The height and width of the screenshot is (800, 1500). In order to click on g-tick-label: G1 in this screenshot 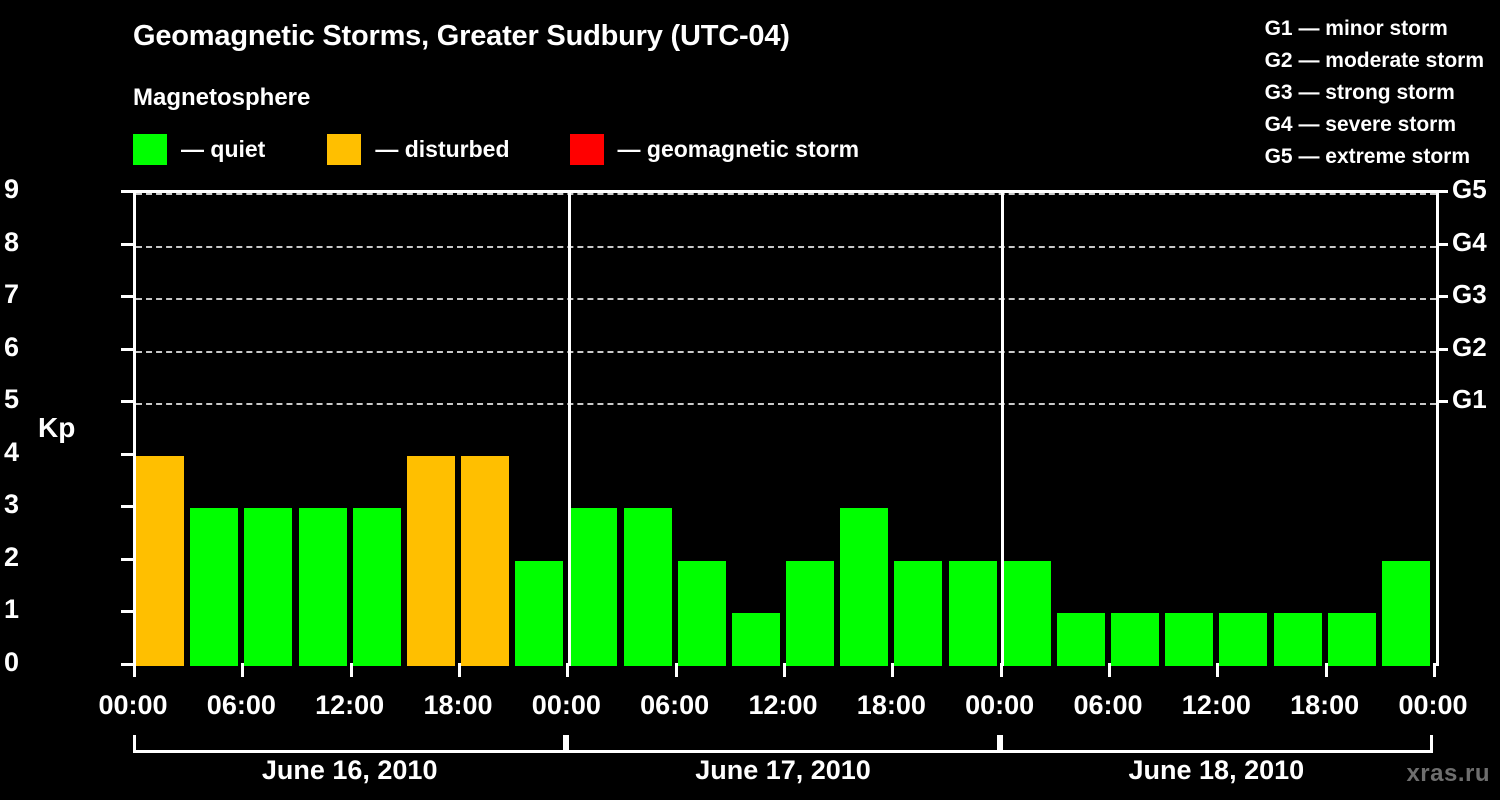, I will do `click(1469, 399)`.